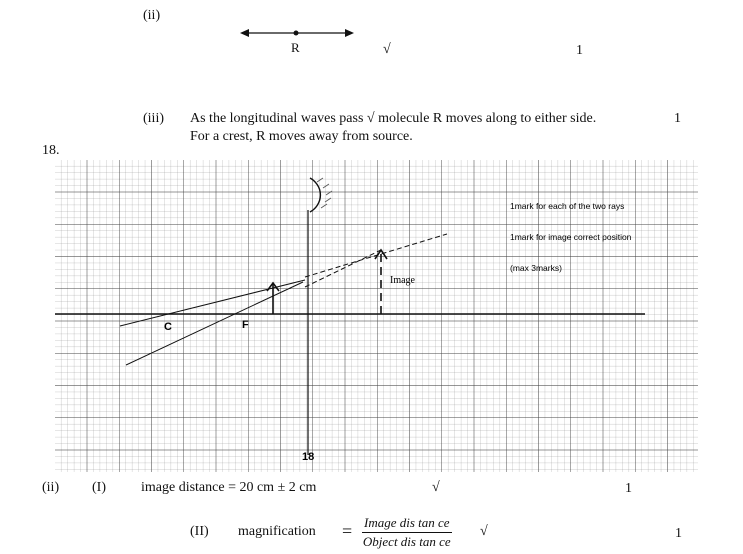 Image resolution: width=743 pixels, height=554 pixels. Describe the element at coordinates (99, 487) in the screenshot. I see `q18-part-I-label: (I)` at that location.